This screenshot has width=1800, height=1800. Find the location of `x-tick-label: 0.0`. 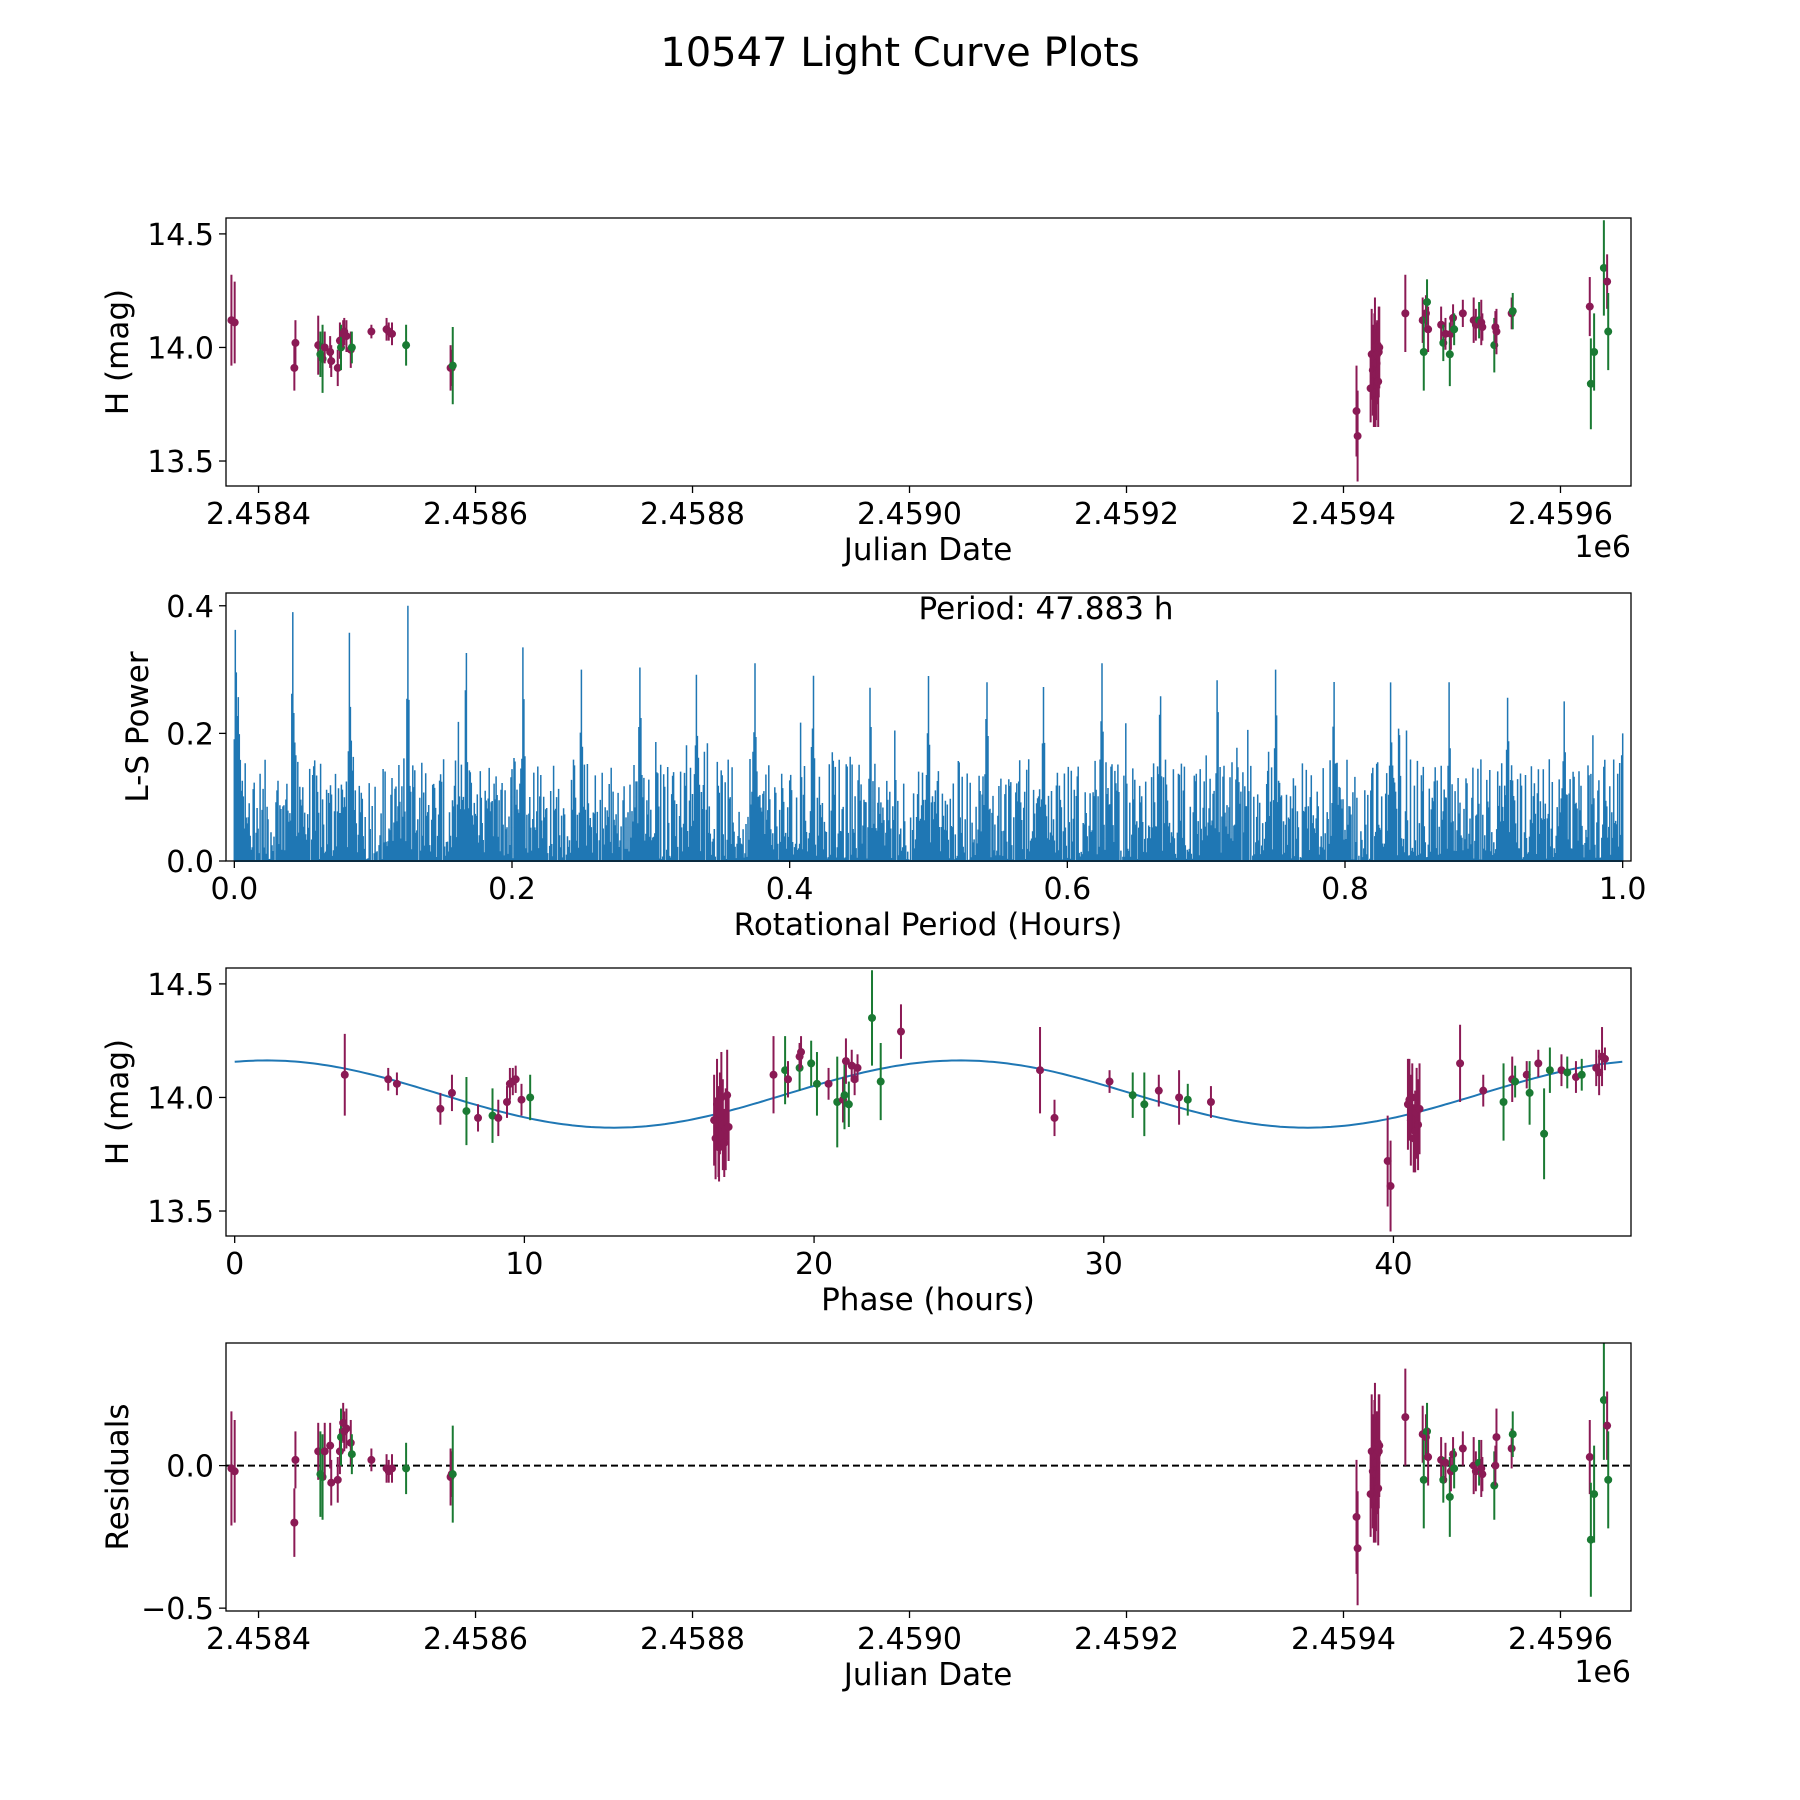

x-tick-label: 0.0 is located at coordinates (234, 889).